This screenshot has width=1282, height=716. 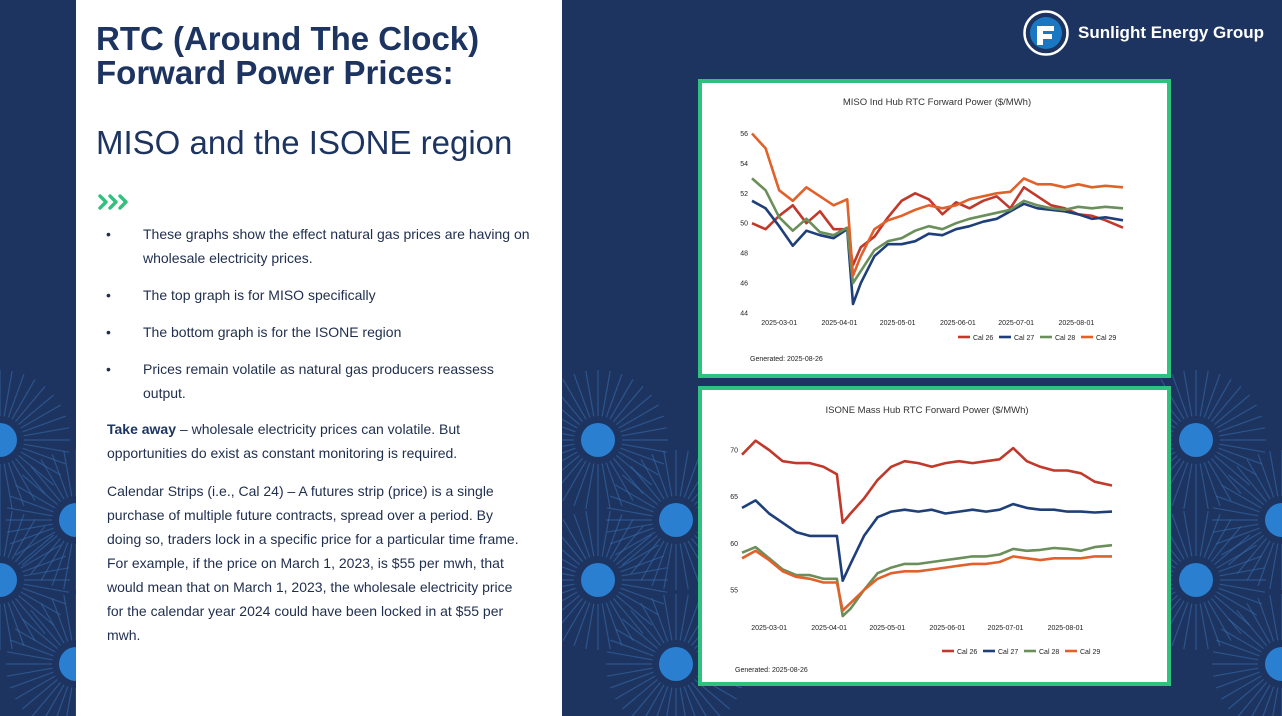 I want to click on x-tick-label: 2025-04-01, so click(x=829, y=628).